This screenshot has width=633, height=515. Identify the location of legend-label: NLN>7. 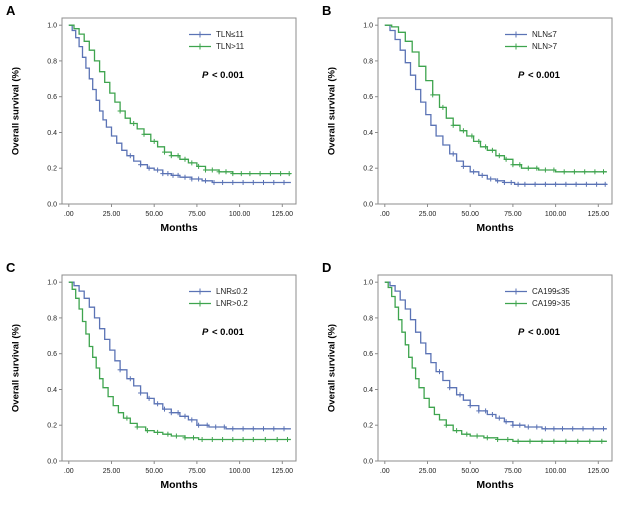
(545, 46).